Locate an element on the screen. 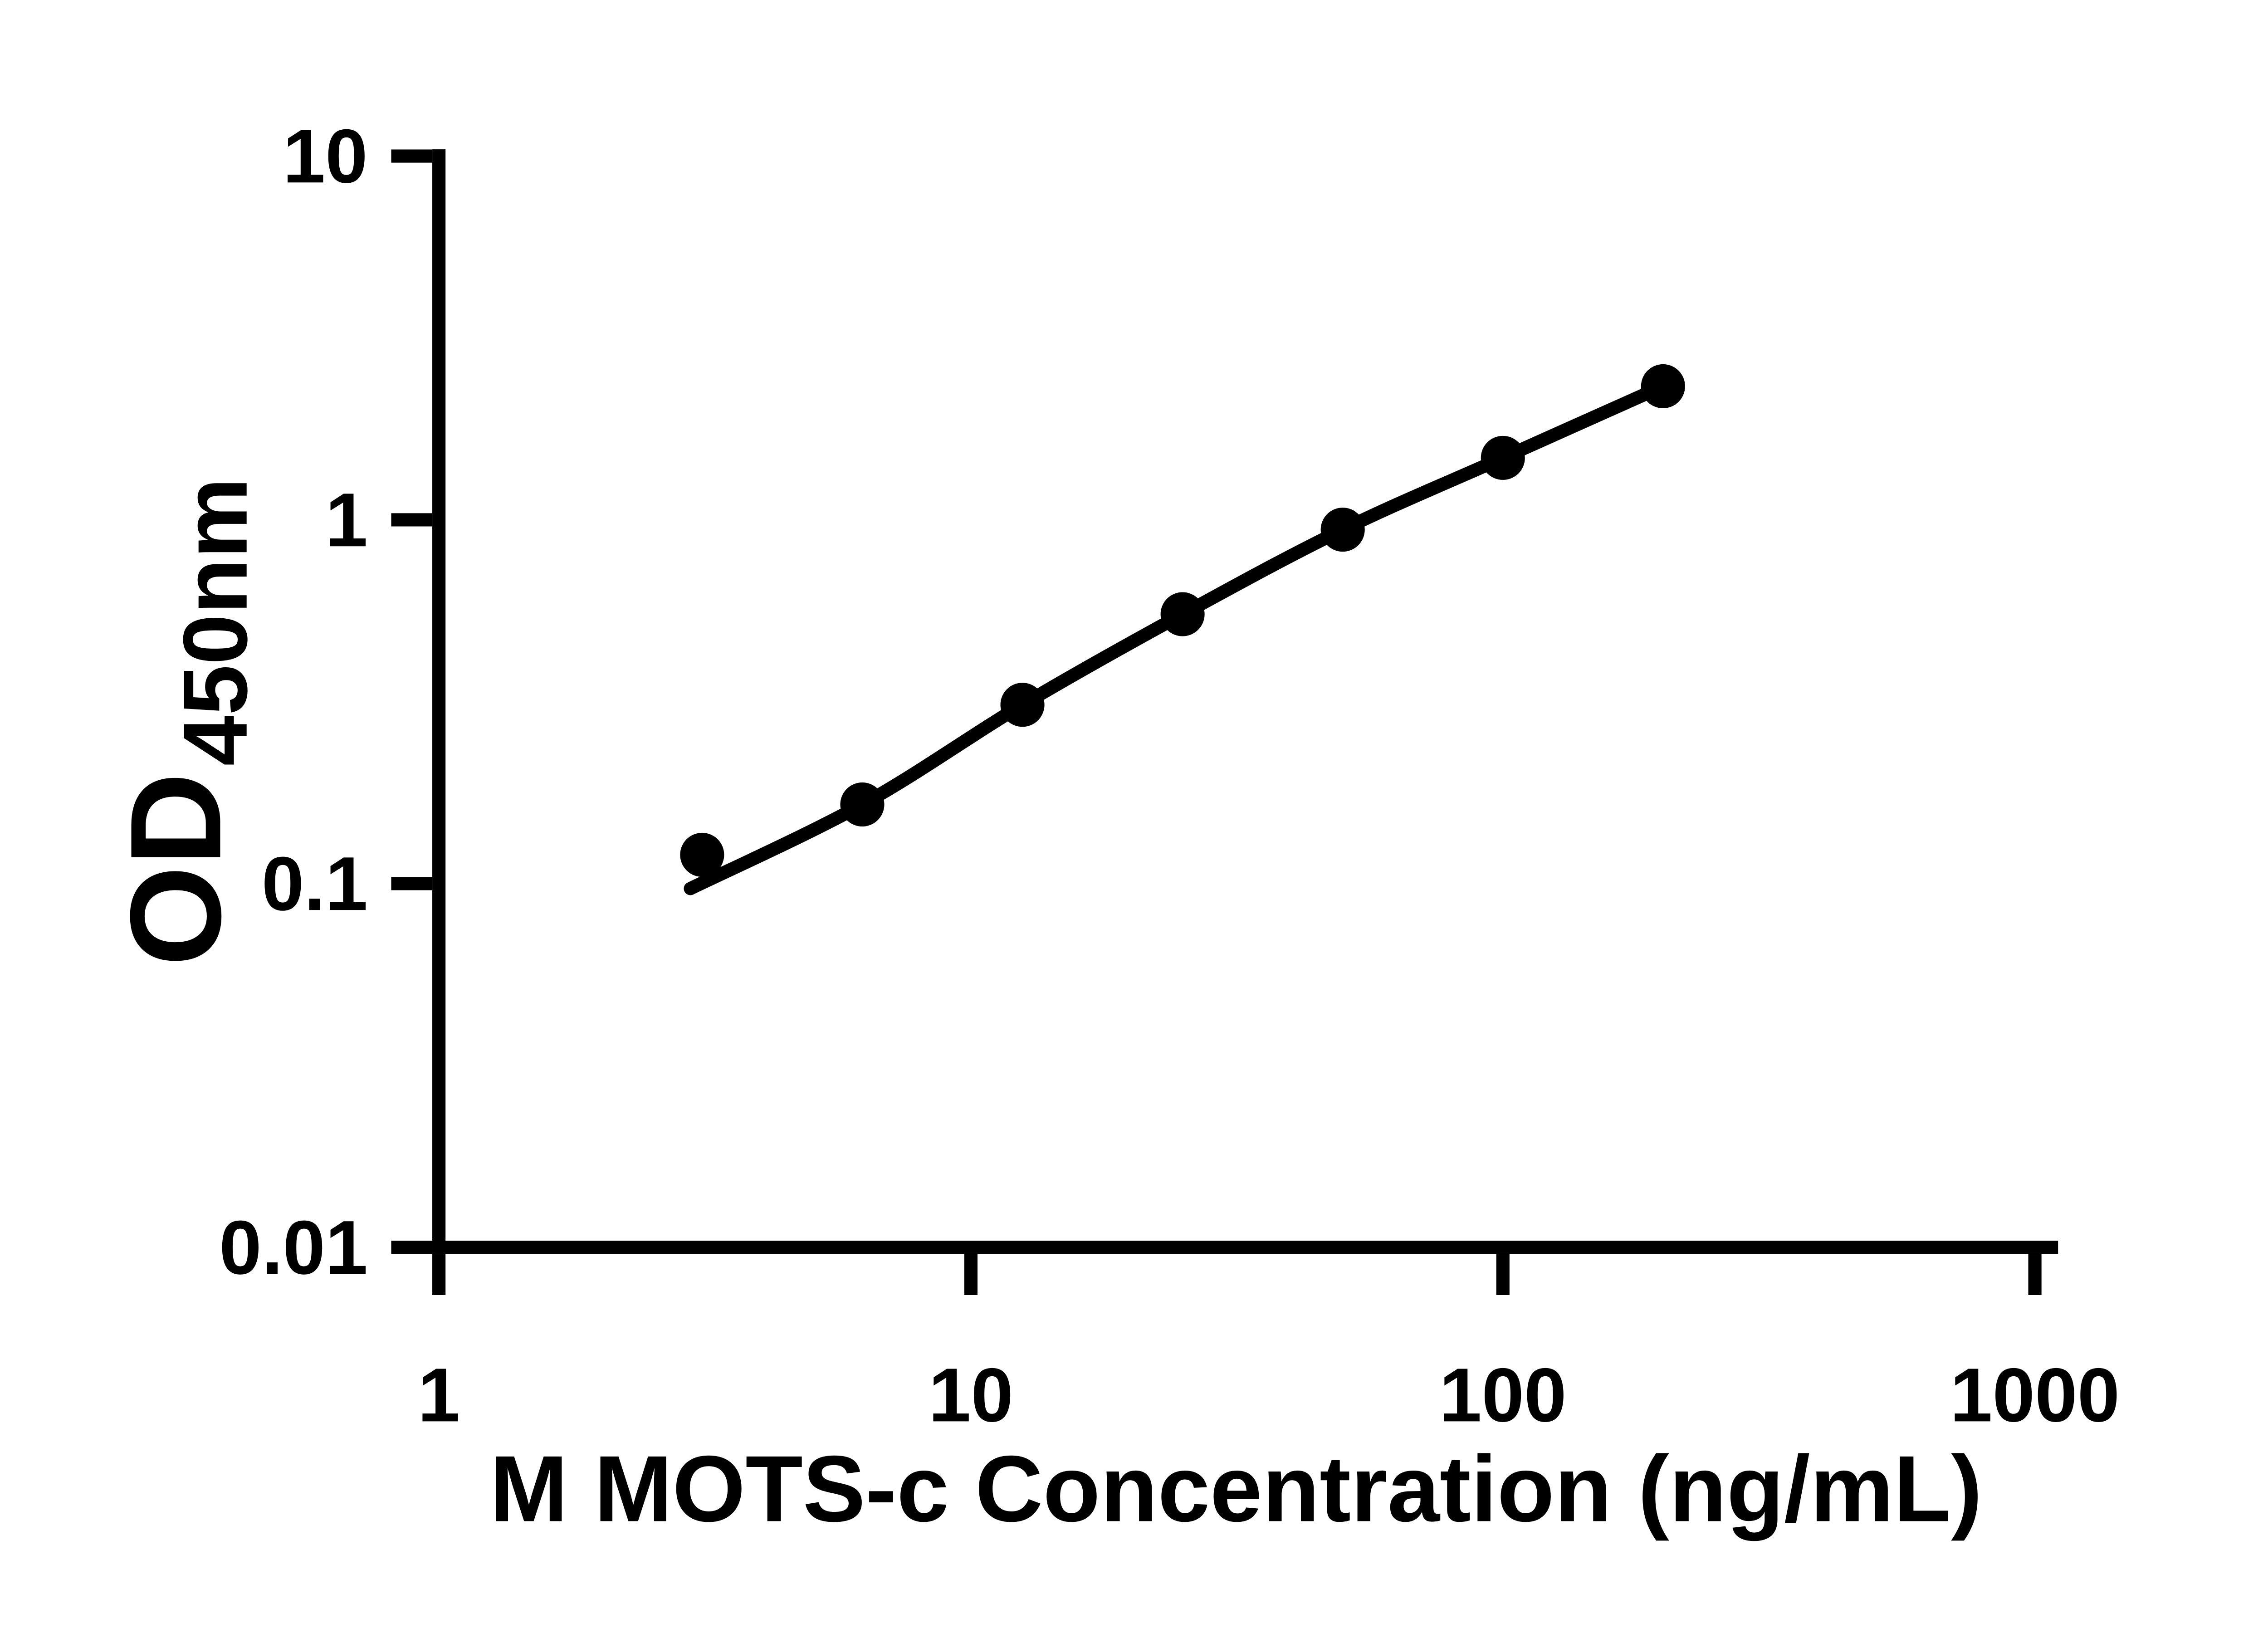 The image size is (2268, 1633). x-tick-label: 1000 is located at coordinates (2035, 1394).